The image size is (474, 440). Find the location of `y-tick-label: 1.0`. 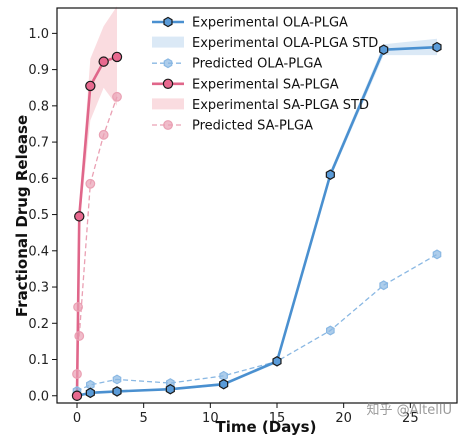

y-tick-label: 1.0 is located at coordinates (38, 34).